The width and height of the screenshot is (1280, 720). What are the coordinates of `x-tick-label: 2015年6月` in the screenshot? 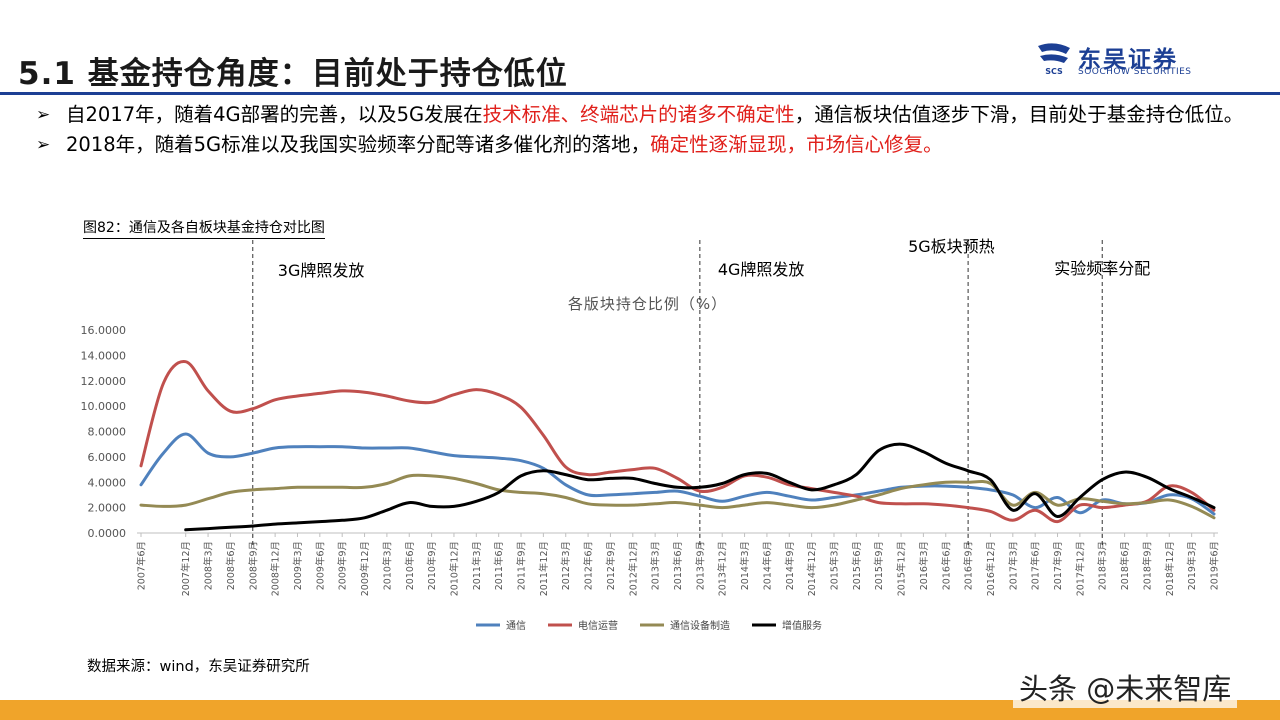 It's located at (857, 565).